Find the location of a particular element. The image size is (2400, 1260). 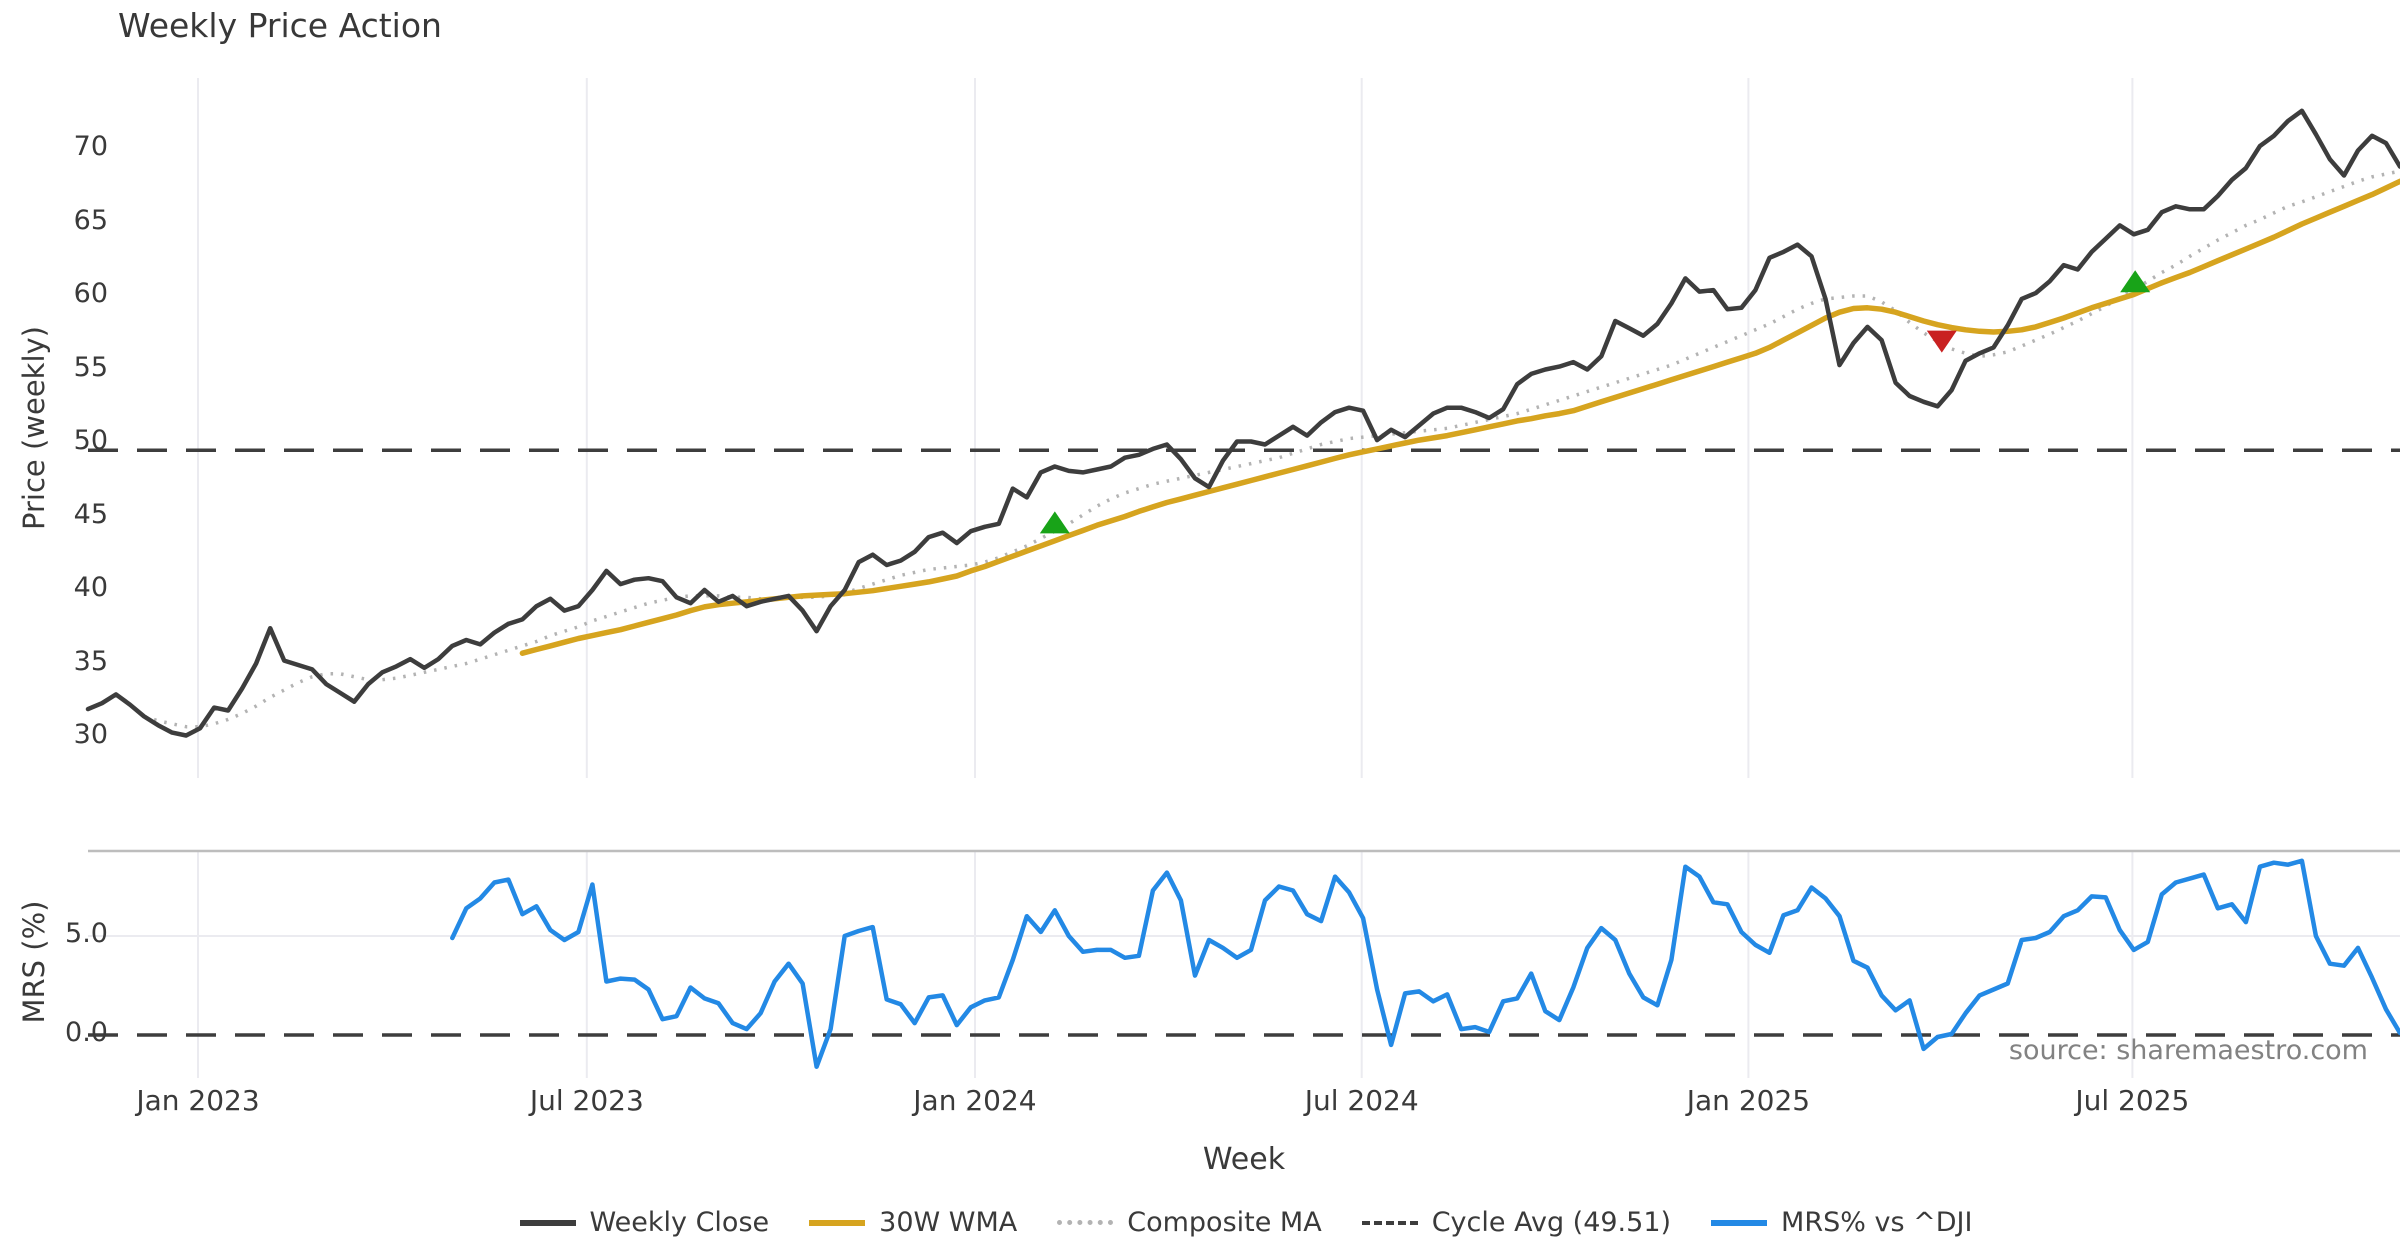

weekly-close-swatch-icon is located at coordinates (547, 1222).